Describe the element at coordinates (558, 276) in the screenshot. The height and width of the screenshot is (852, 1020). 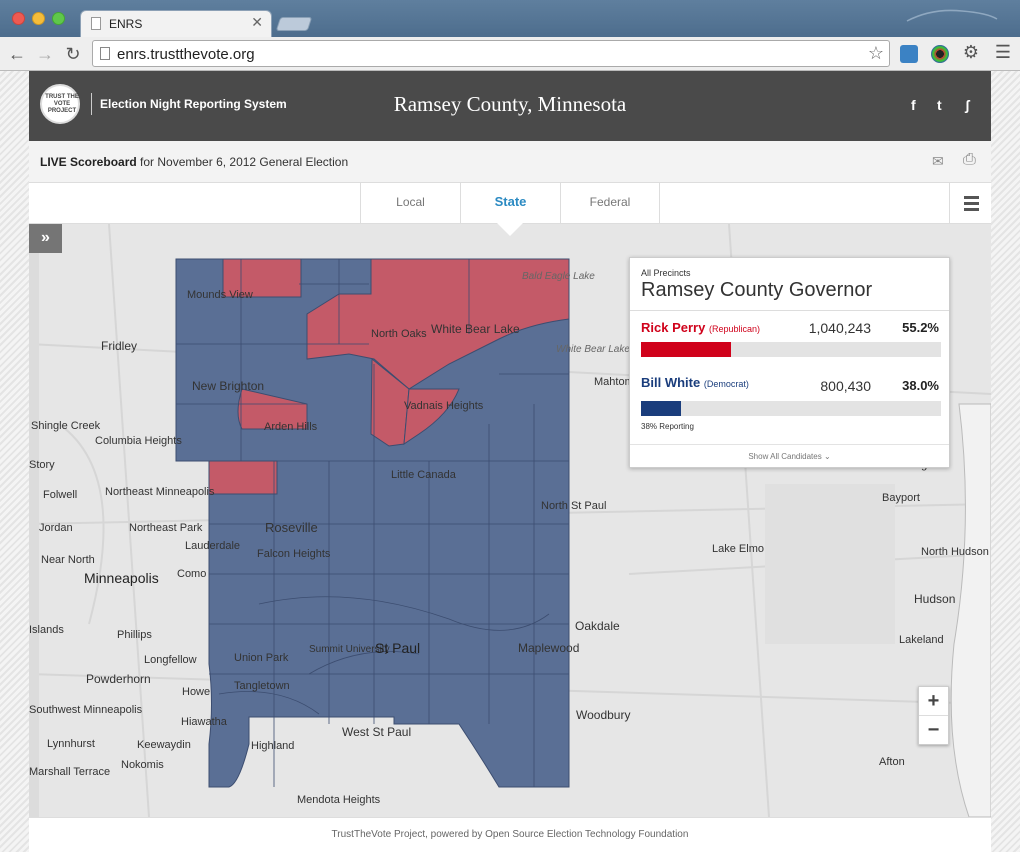
I see `map-label: Bald Eagle Lake` at that location.